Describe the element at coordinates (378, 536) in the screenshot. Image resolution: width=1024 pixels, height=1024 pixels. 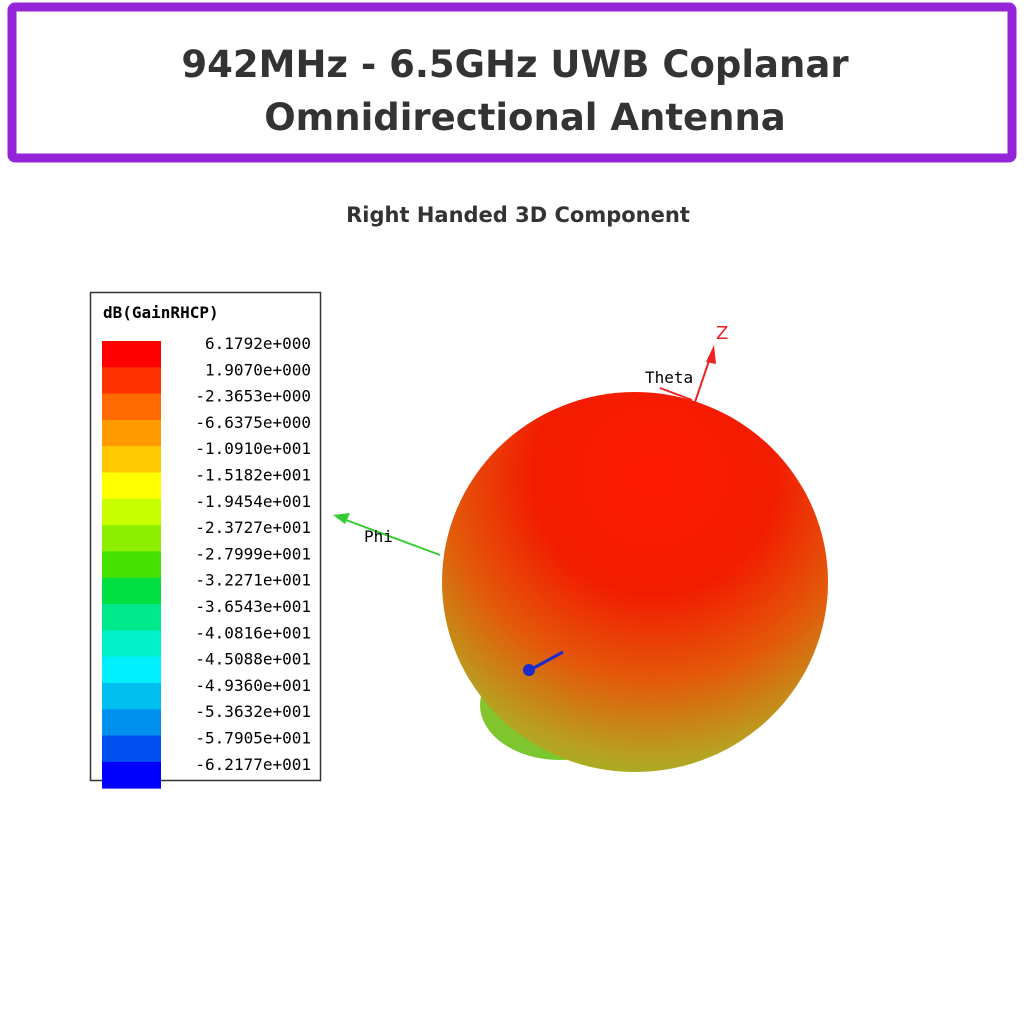
I see `phi-label: Phi` at that location.